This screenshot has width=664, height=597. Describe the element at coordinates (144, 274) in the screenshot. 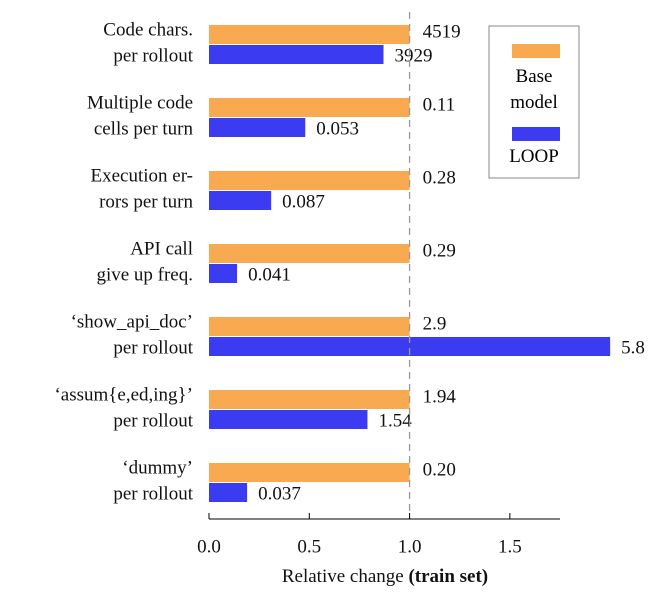

I see `y-tick-label: give up freq.` at that location.